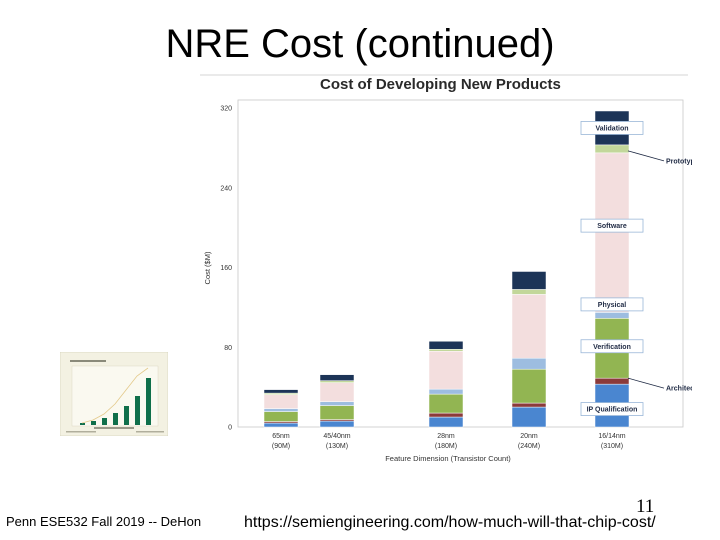  I want to click on x-tick-sublabel: (90M), so click(281, 446).